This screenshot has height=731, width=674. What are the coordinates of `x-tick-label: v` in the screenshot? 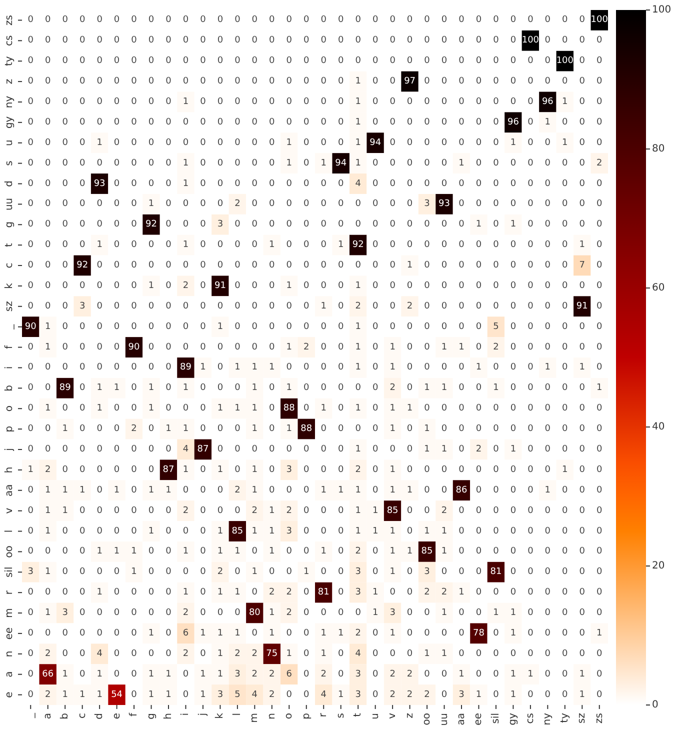 It's located at (392, 715).